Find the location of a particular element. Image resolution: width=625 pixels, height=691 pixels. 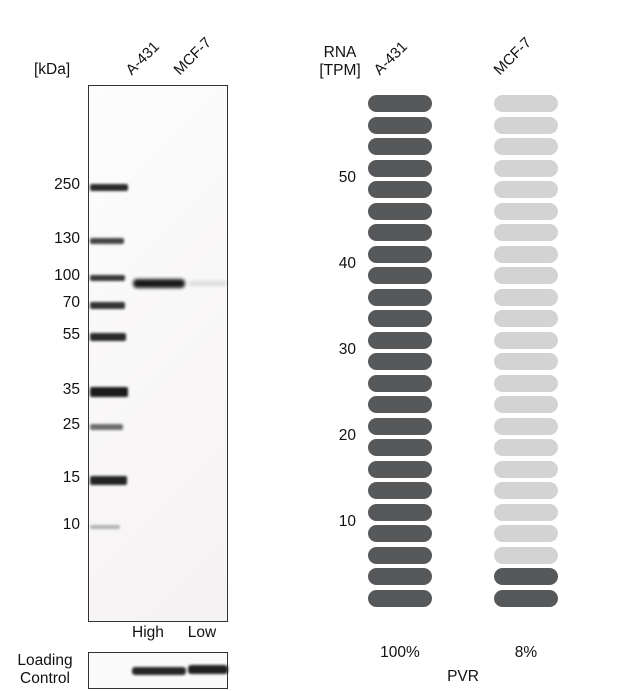

loading-control-band-mcf7 is located at coordinates (208, 669).